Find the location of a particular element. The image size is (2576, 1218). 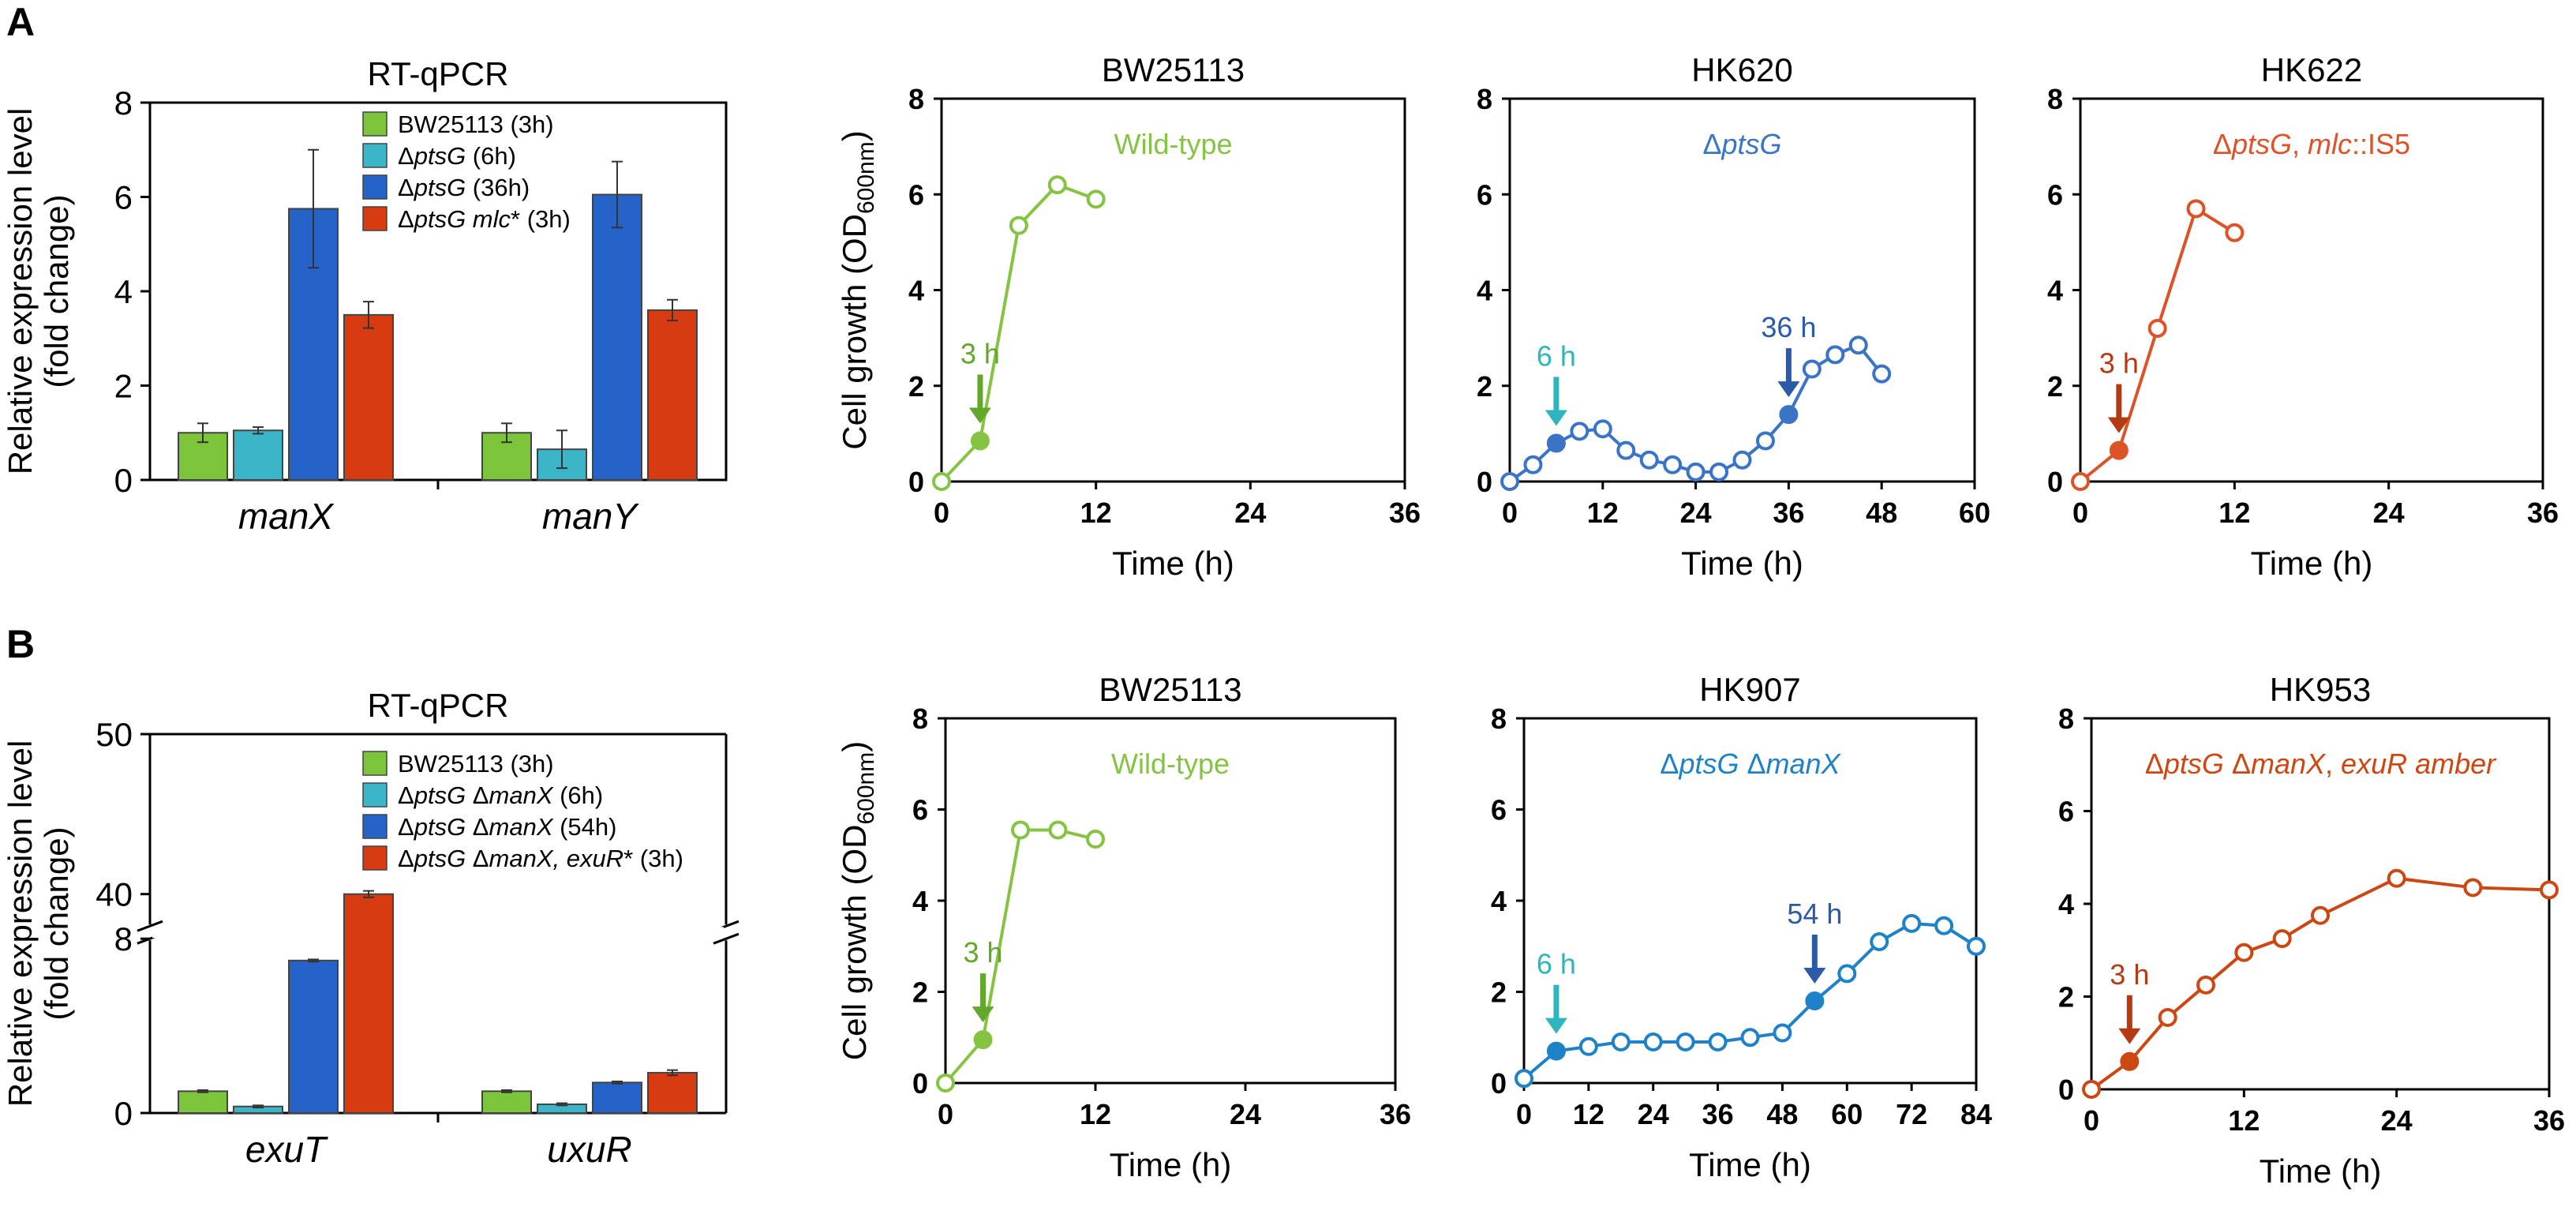

strain-annotation: Wild-type is located at coordinates (1173, 144).